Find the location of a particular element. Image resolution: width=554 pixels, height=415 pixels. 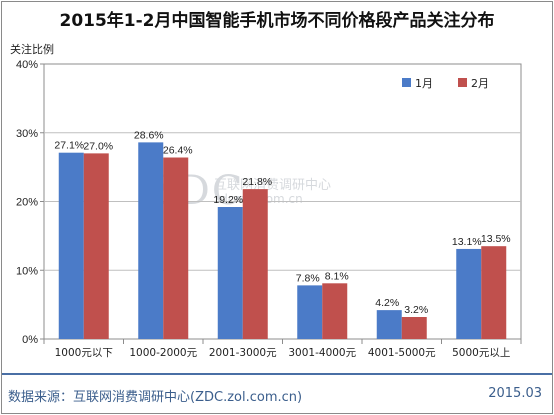

data-label: 27.0% is located at coordinates (98, 146).